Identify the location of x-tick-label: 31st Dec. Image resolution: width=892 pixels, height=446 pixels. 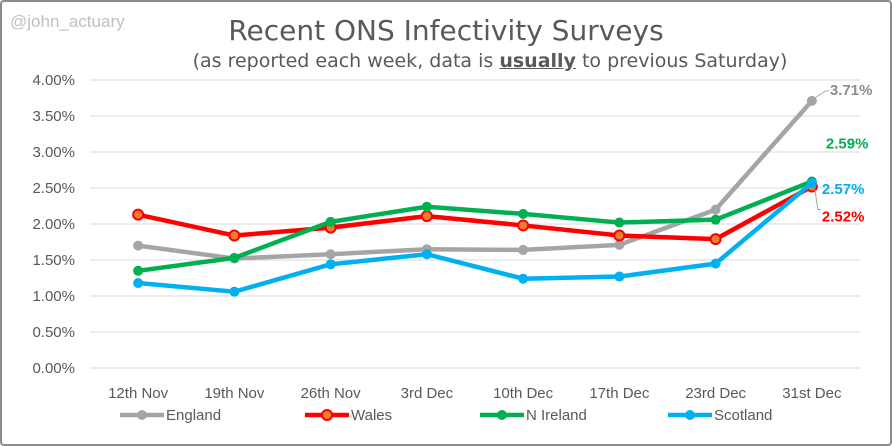
(812, 393).